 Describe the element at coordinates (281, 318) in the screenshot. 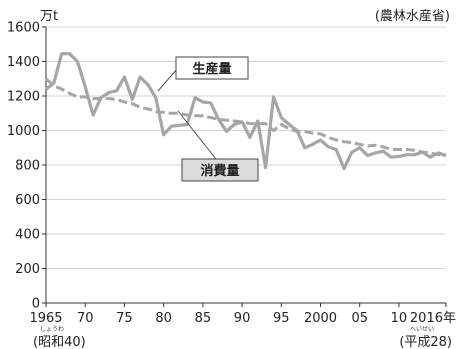

I see `x-tick-label: 95` at that location.